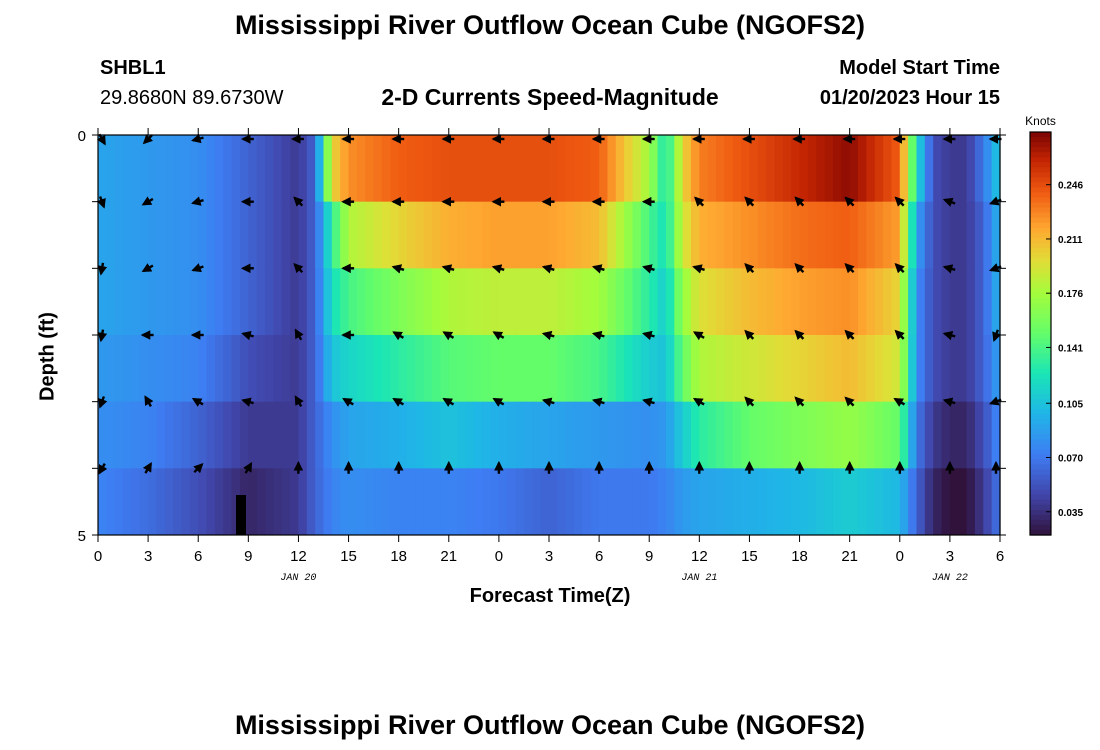  What do you see at coordinates (98, 556) in the screenshot?
I see `x-tick-label: 0` at bounding box center [98, 556].